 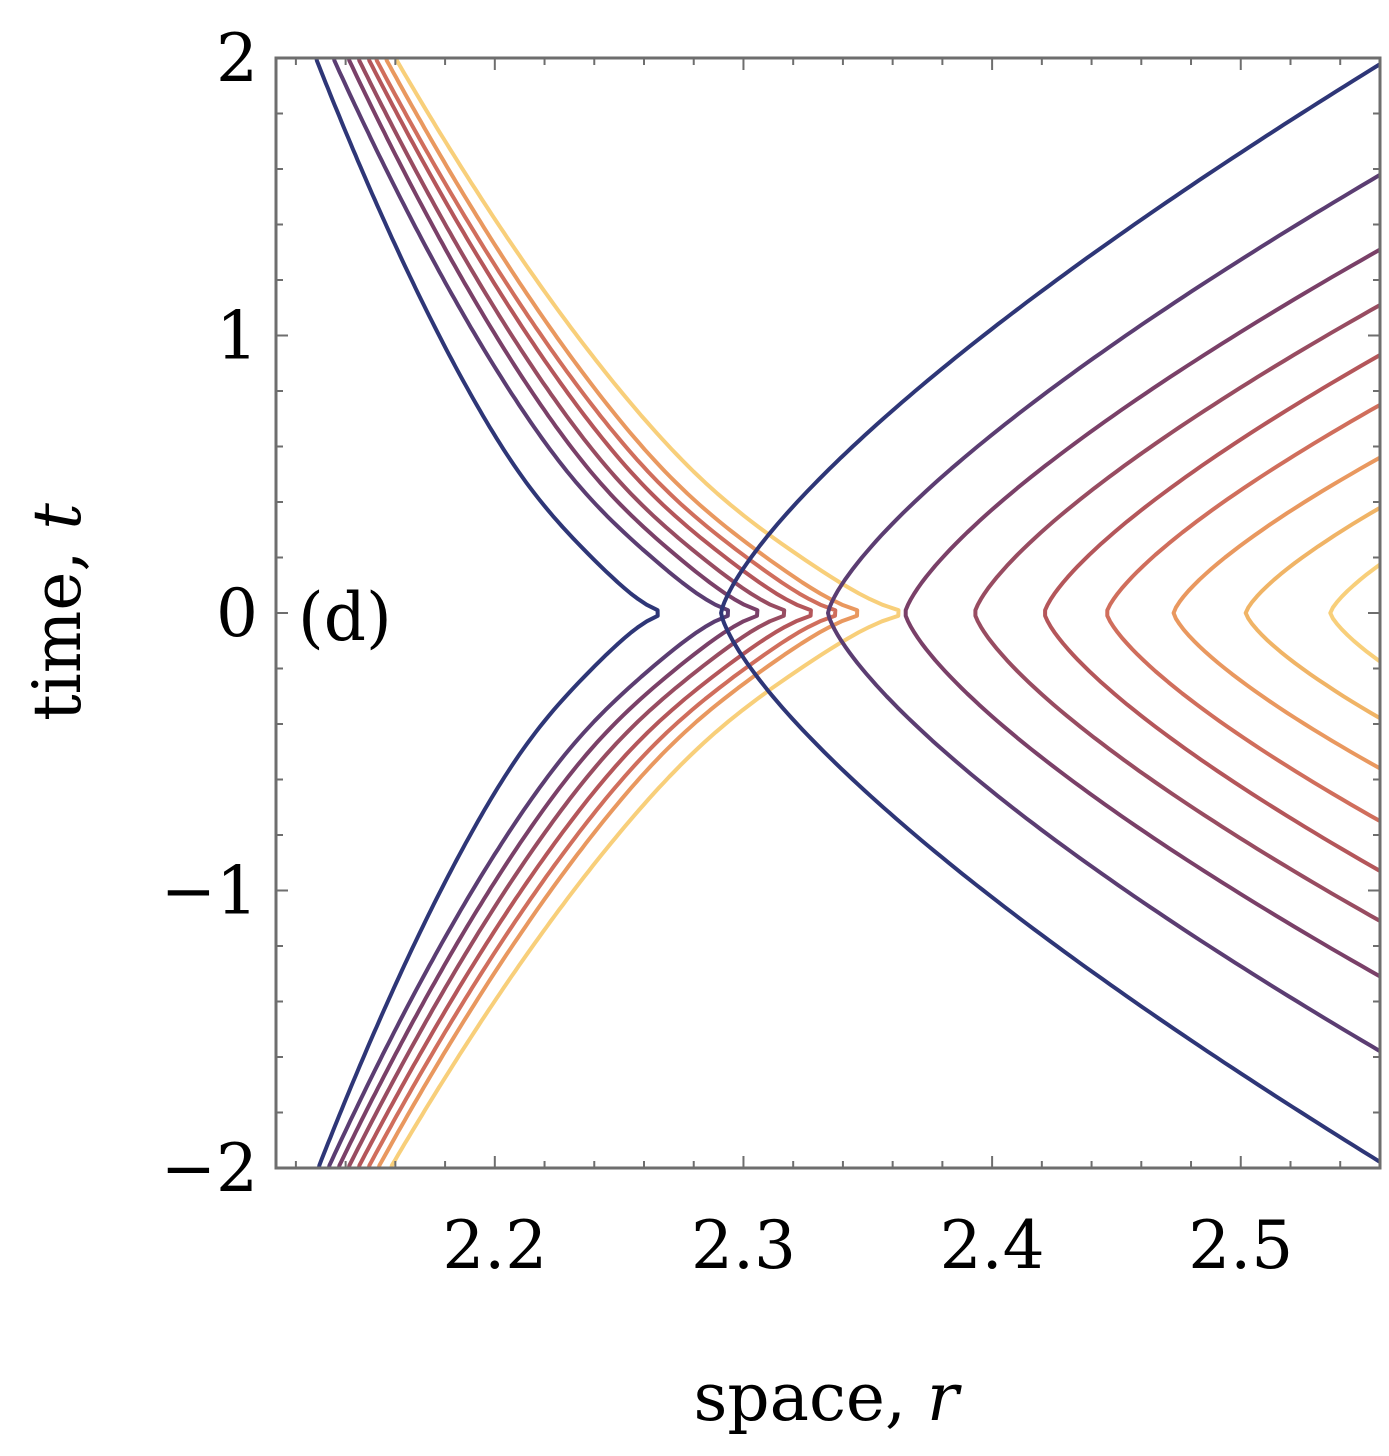 I want to click on x-tick-label: 2.3, so click(x=743, y=1245).